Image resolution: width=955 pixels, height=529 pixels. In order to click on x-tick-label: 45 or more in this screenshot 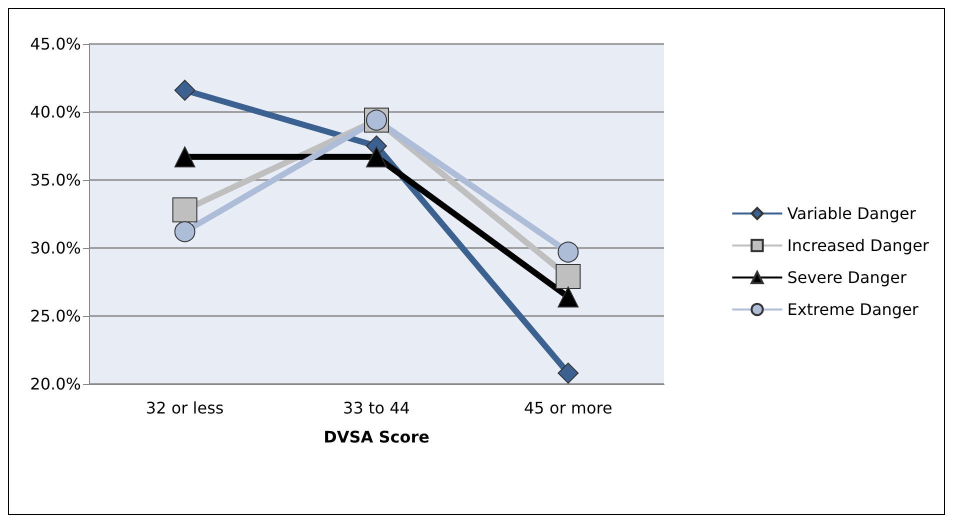, I will do `click(568, 408)`.